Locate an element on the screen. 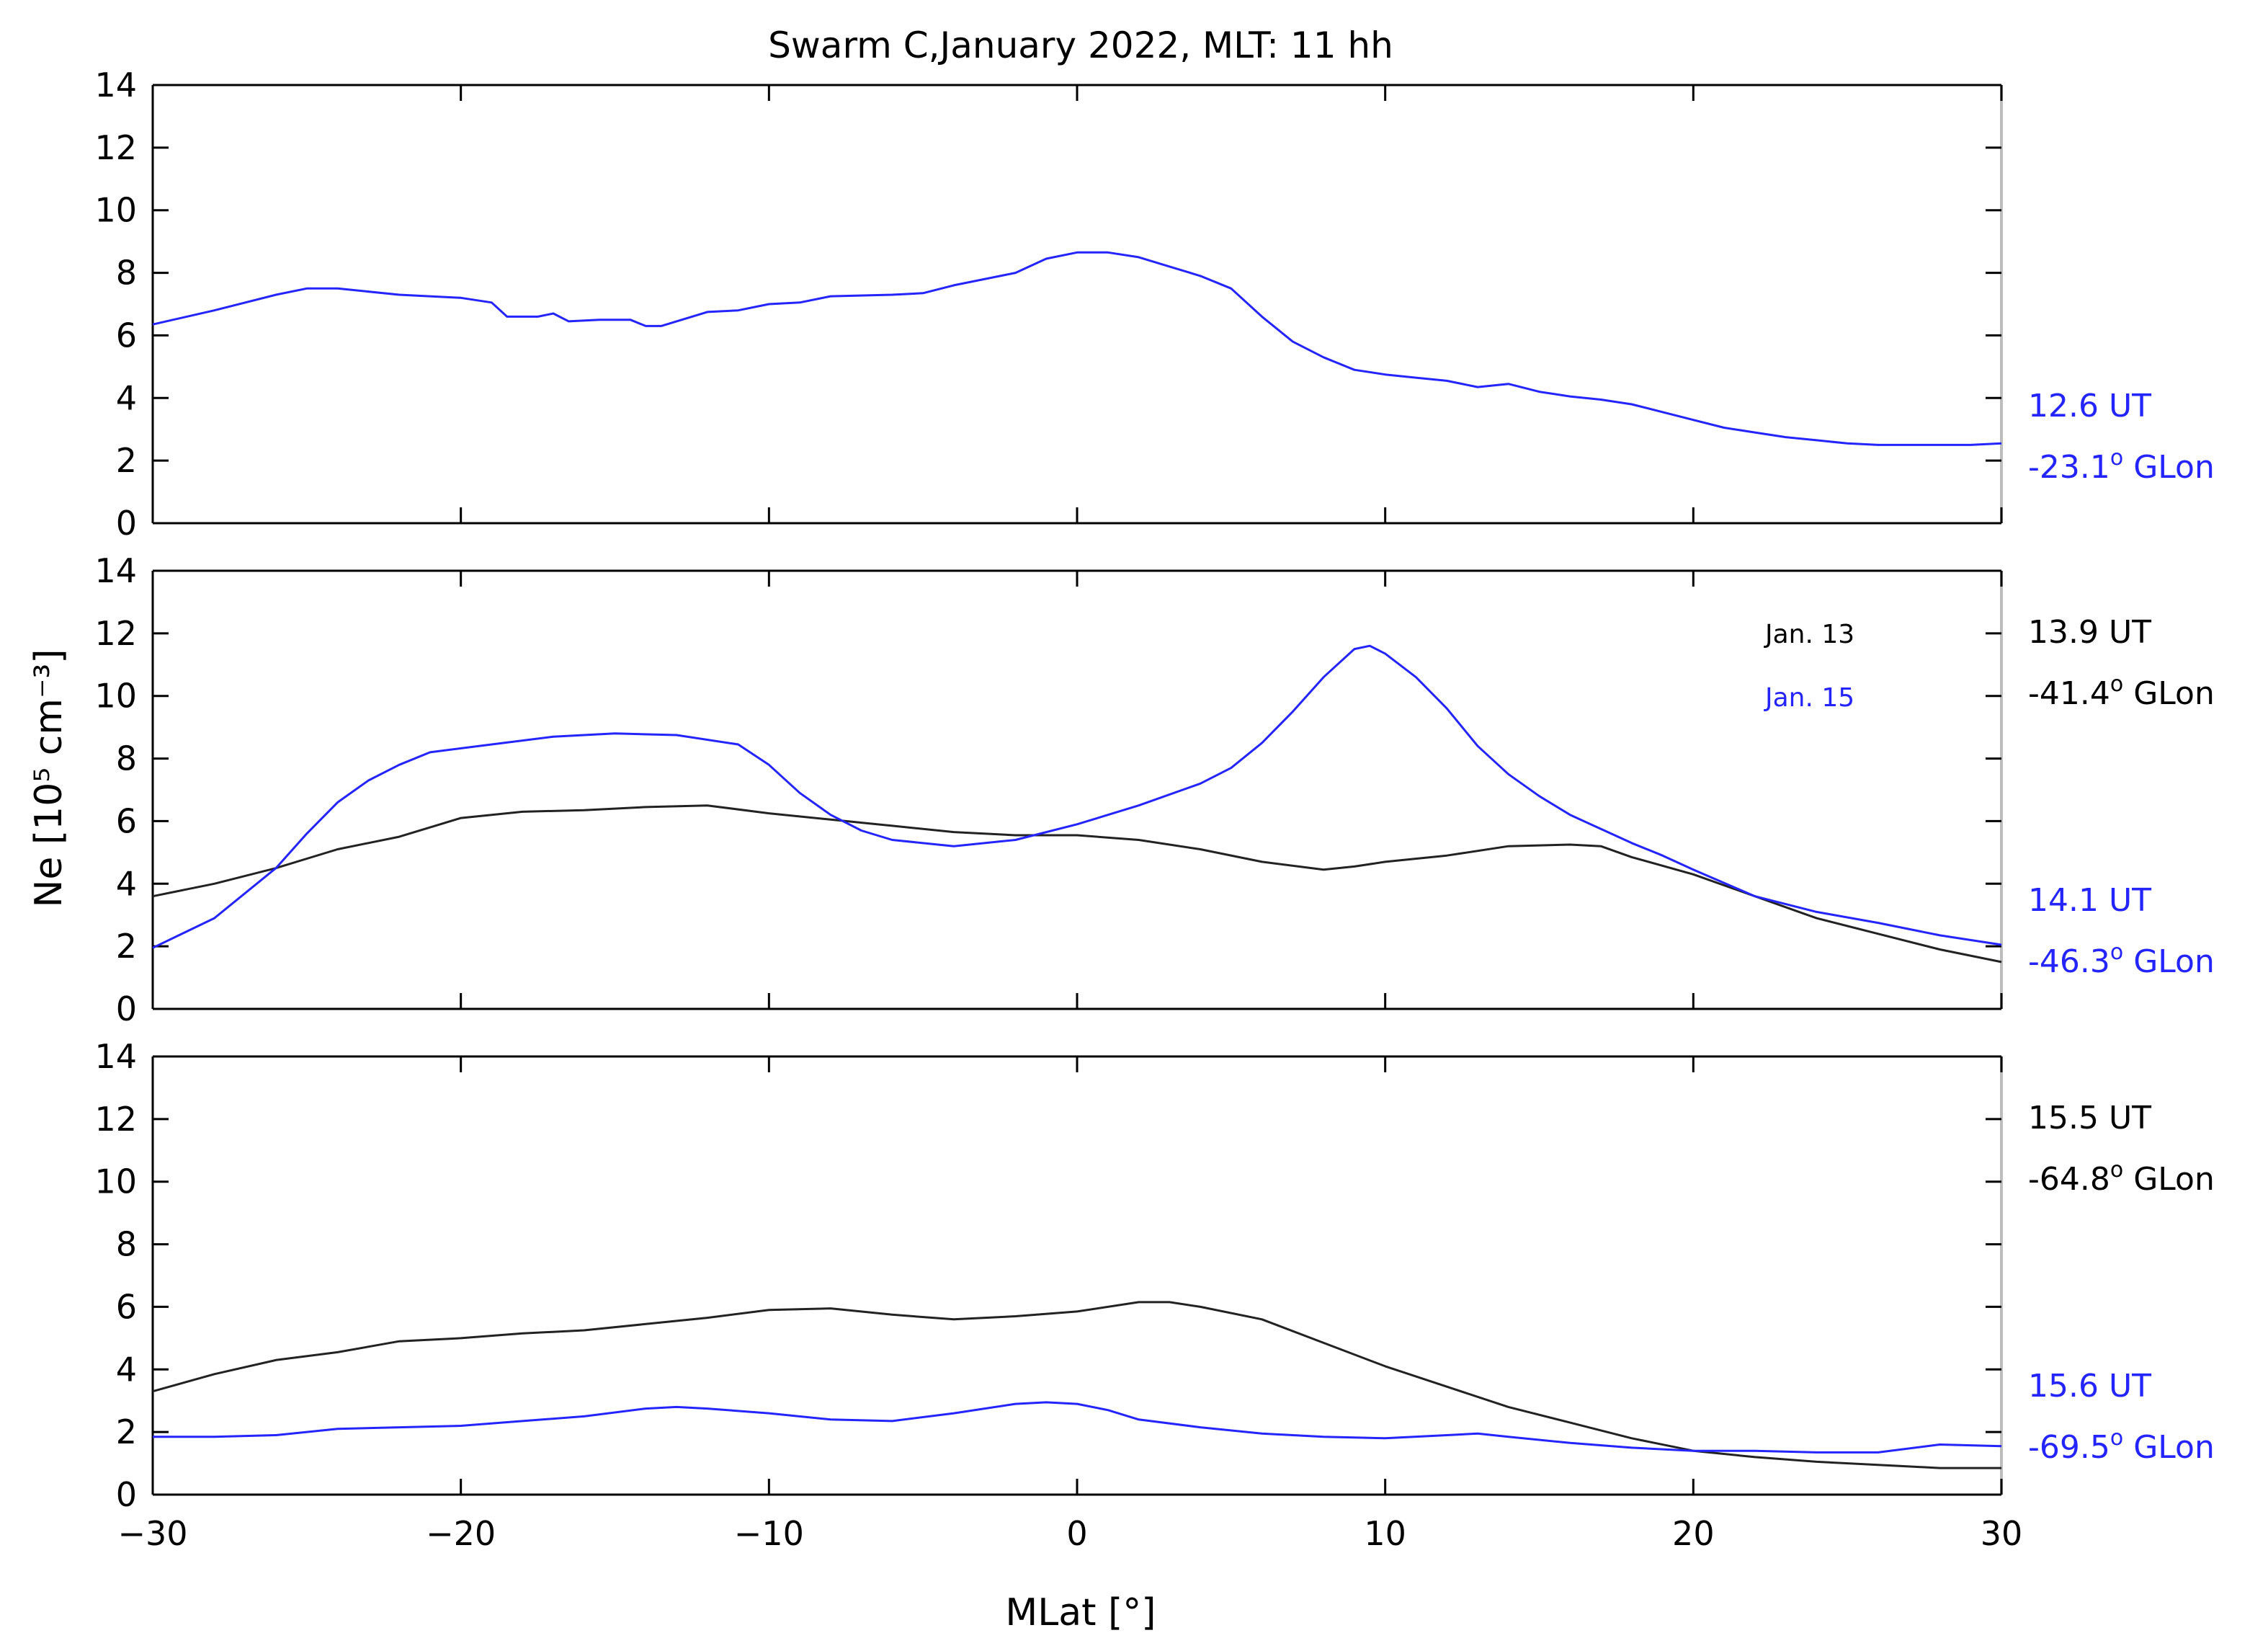 Image resolution: width=2268 pixels, height=1651 pixels. x-tick-label: 10 is located at coordinates (1385, 1533).